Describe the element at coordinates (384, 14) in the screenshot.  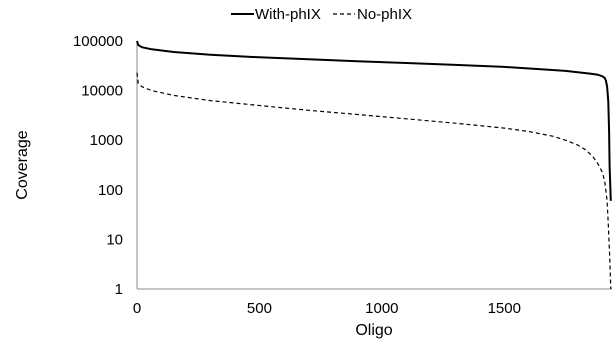
I see `legend-label-no-phix: No-phIX` at that location.